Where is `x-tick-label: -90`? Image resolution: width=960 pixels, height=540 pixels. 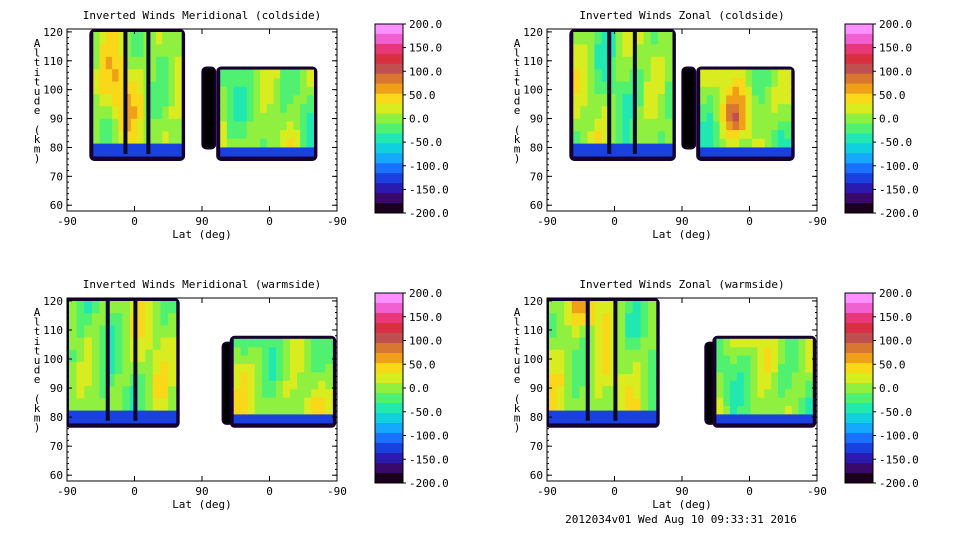
x-tick-label: -90 is located at coordinates (67, 491).